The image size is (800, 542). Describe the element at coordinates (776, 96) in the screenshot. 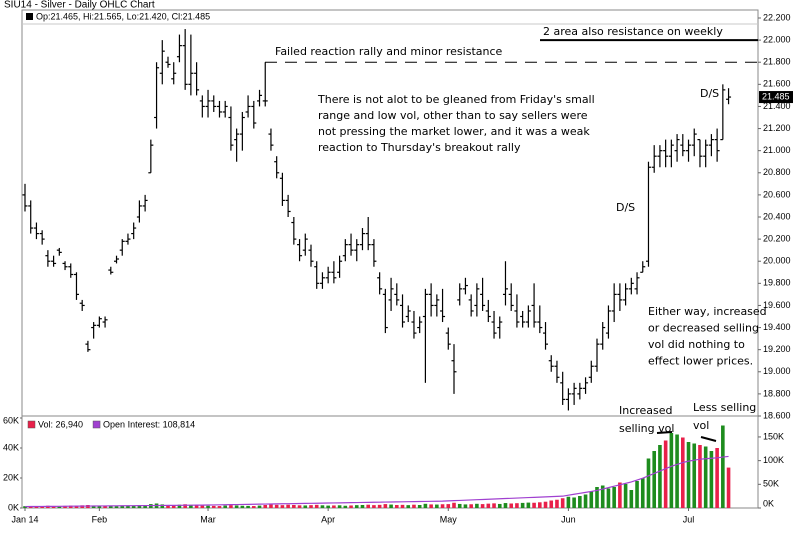

I see `last-price-label: 21.485` at that location.